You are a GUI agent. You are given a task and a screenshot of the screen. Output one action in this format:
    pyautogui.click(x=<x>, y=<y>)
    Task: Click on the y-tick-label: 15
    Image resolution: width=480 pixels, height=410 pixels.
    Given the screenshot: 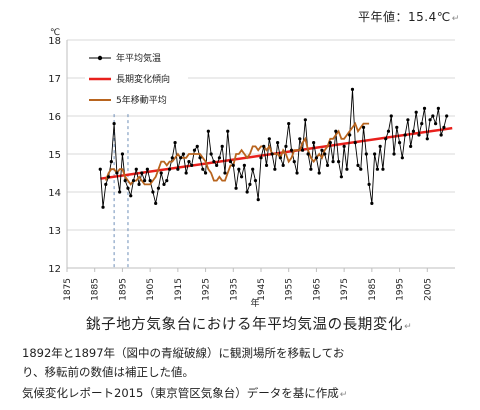 What is the action you would take?
    pyautogui.click(x=54, y=155)
    